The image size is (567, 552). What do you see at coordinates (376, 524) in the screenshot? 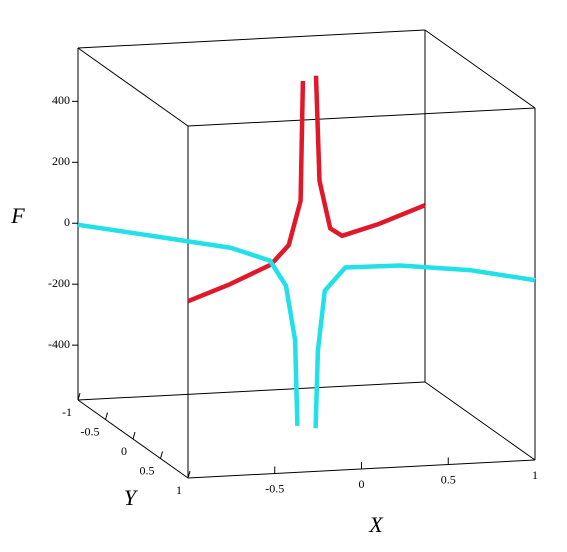
I see `x-axis-title: X` at bounding box center [376, 524].